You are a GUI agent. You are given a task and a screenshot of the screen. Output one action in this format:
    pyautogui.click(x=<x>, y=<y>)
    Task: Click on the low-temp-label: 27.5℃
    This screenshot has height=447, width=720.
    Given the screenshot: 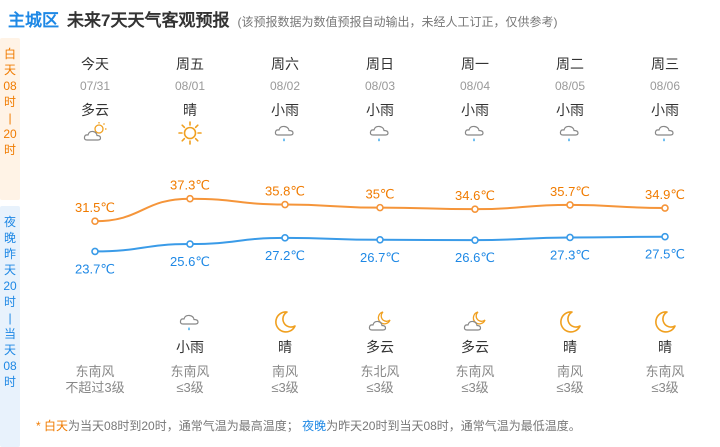 What is the action you would take?
    pyautogui.click(x=665, y=254)
    